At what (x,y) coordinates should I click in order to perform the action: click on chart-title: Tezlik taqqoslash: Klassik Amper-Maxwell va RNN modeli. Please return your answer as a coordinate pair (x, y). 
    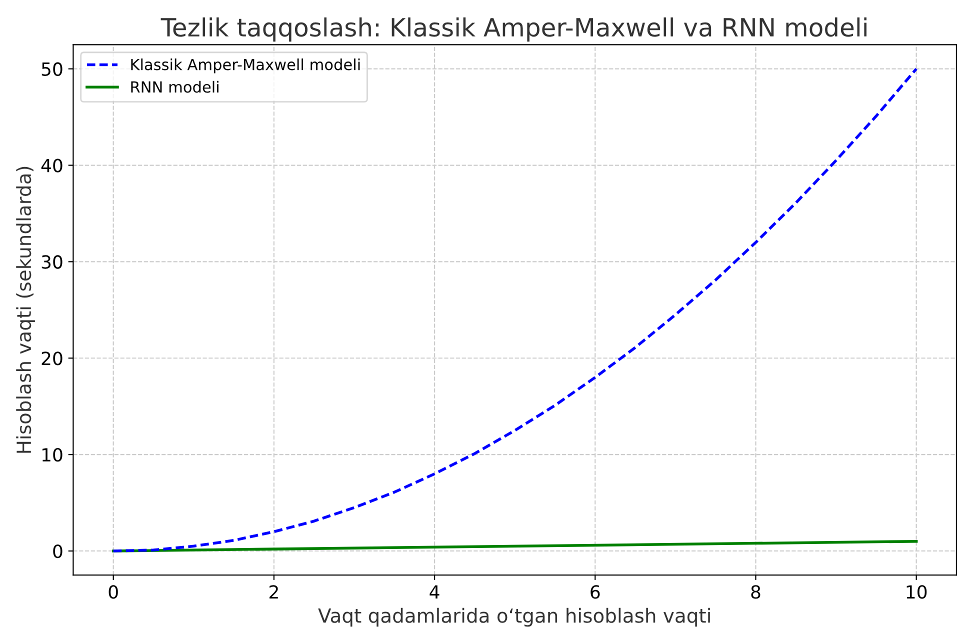
    Looking at the image, I should click on (513, 29).